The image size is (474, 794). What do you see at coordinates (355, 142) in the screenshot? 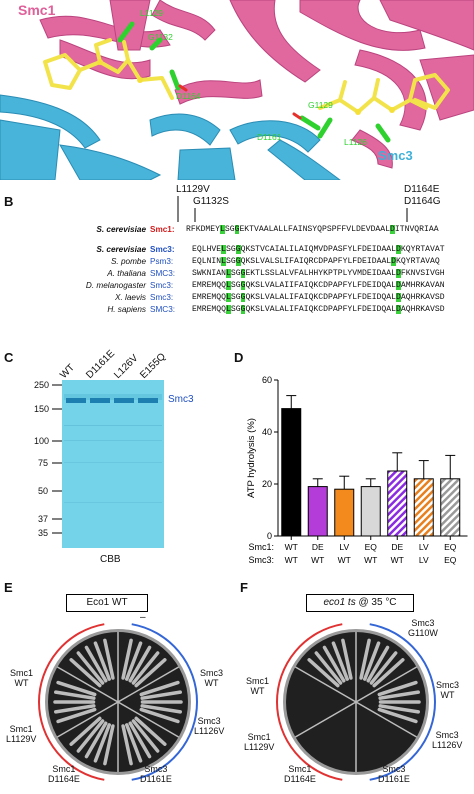
I see `residue-label-l1126: L1126` at bounding box center [355, 142].